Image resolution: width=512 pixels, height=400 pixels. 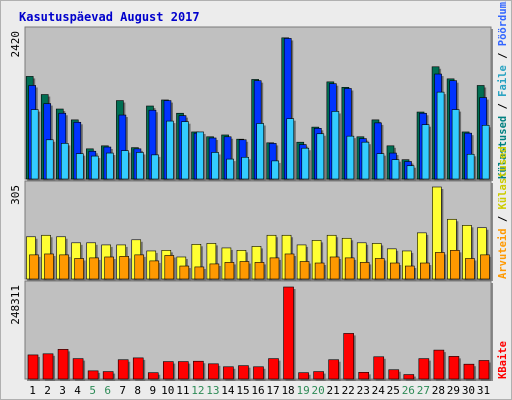 I want to click on x-tick-label-day-20: 20, so click(x=318, y=390).